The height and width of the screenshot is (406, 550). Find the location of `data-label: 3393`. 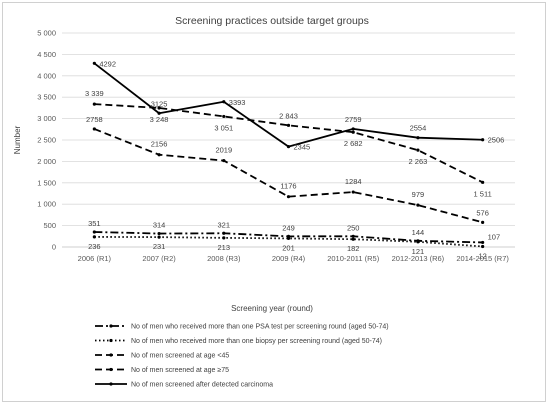

data-label: 3393 is located at coordinates (237, 102).